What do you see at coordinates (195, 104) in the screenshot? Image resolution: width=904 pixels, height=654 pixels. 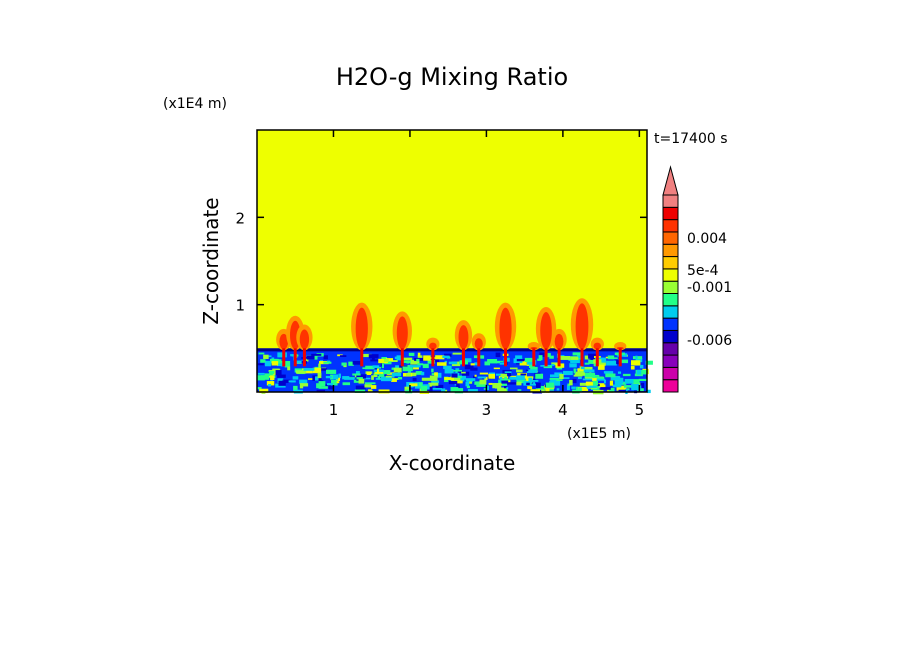 I see `y-unit-label: (x1E4 m)` at bounding box center [195, 104].